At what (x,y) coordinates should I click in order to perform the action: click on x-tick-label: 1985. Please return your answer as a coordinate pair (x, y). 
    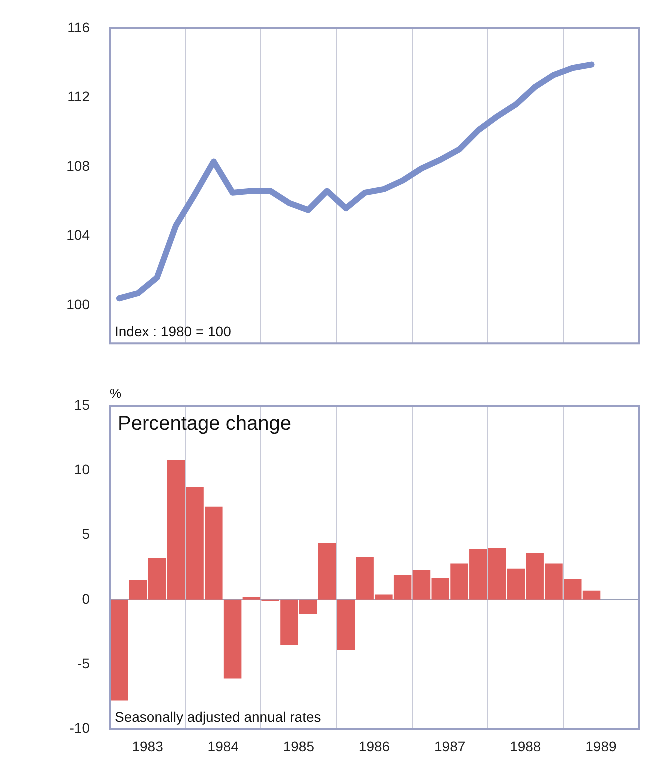
    Looking at the image, I should click on (299, 746).